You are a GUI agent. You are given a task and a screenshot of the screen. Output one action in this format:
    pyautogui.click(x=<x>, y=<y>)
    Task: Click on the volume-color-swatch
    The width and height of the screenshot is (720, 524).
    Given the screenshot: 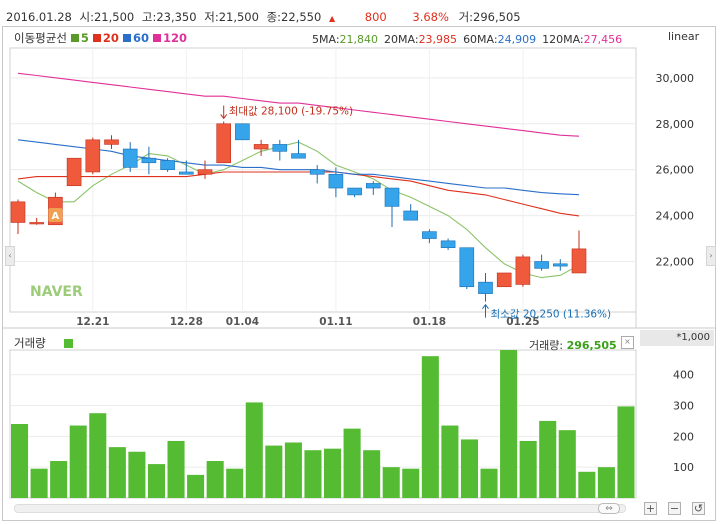 What is the action you would take?
    pyautogui.click(x=68, y=343)
    